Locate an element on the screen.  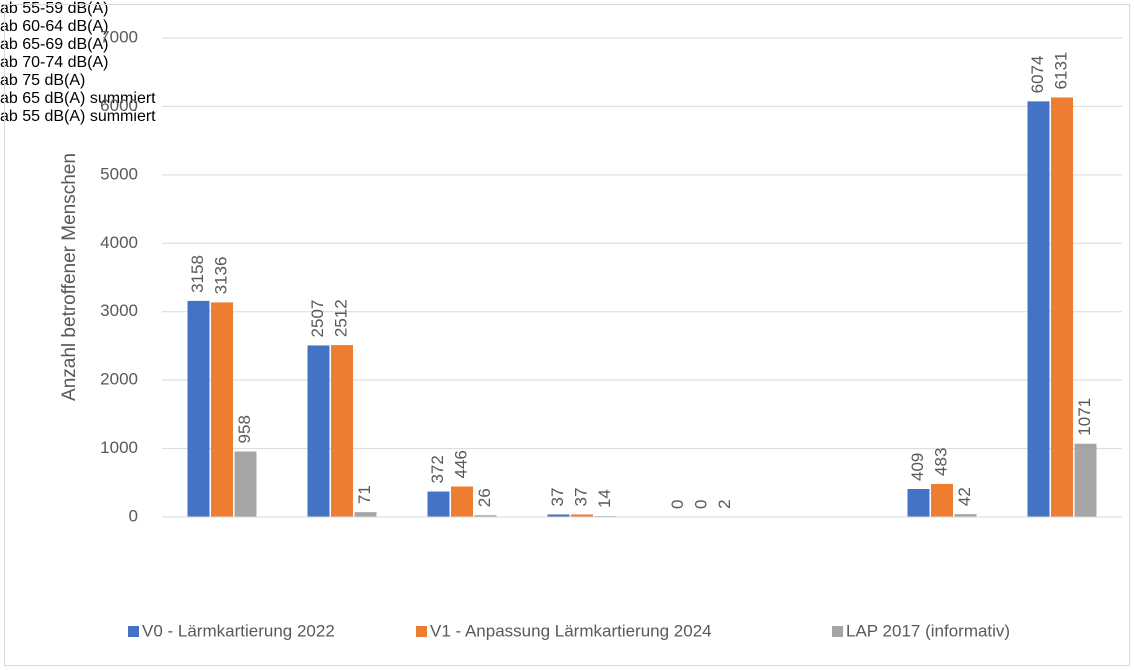
y-tick-label: 7000 is located at coordinates (119, 36).